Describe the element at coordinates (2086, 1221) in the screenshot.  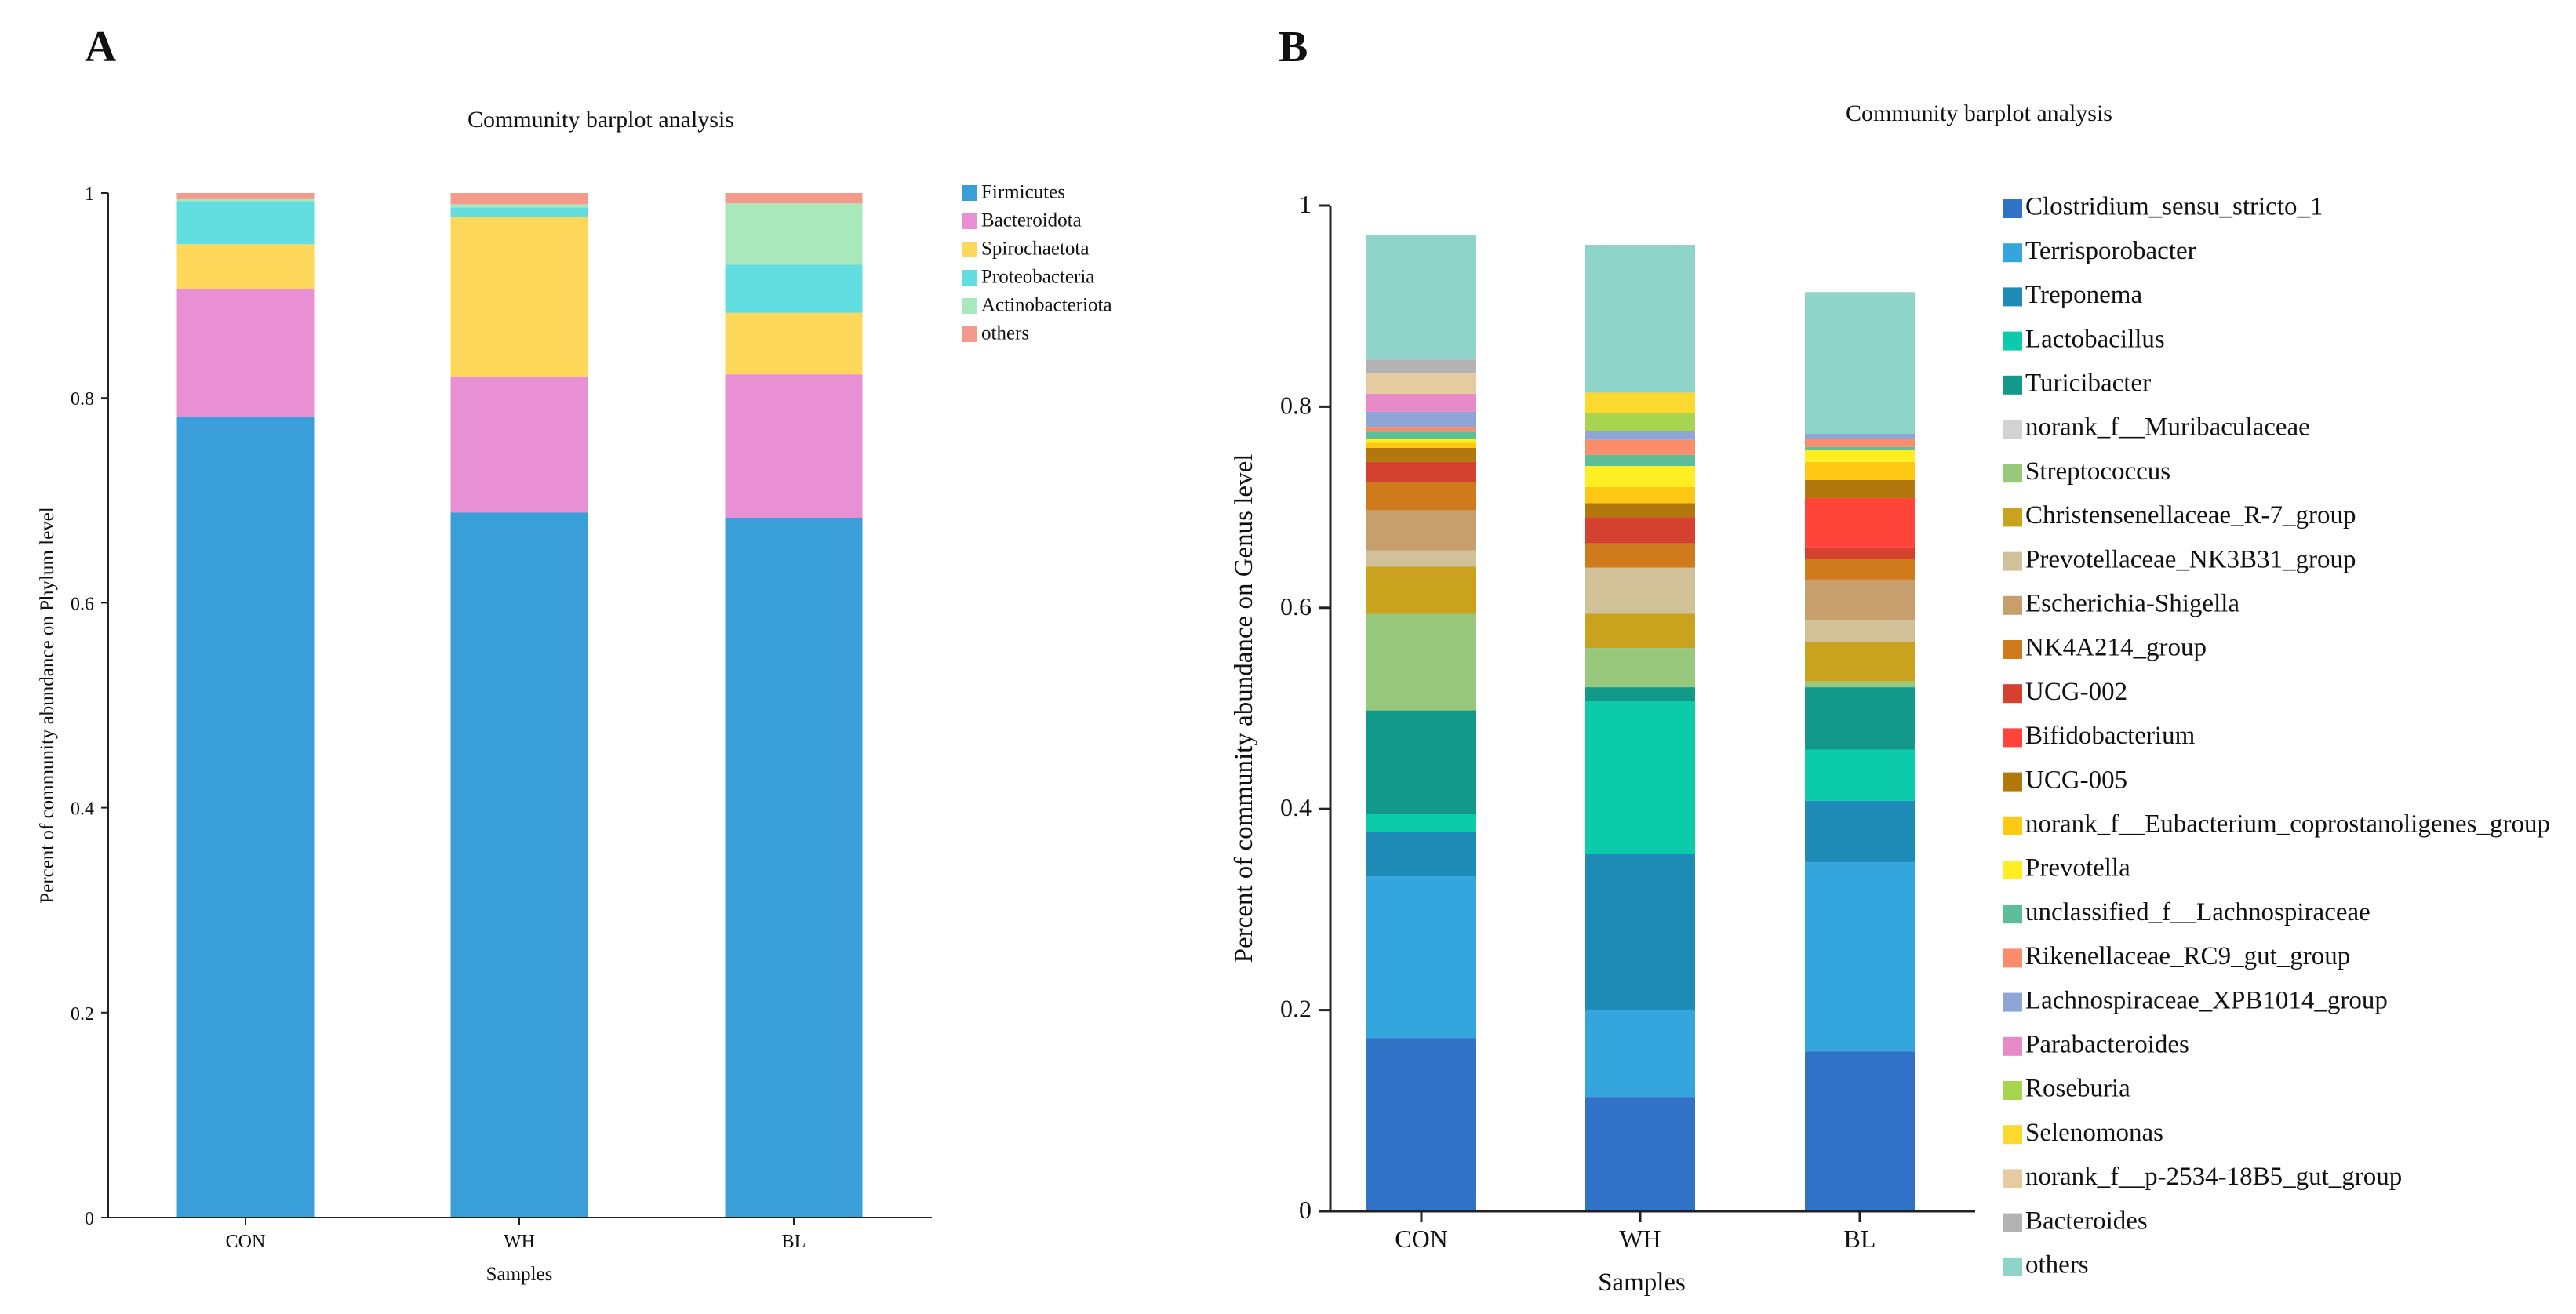
I see `legend-label-bacteroides: Bacteroides` at that location.